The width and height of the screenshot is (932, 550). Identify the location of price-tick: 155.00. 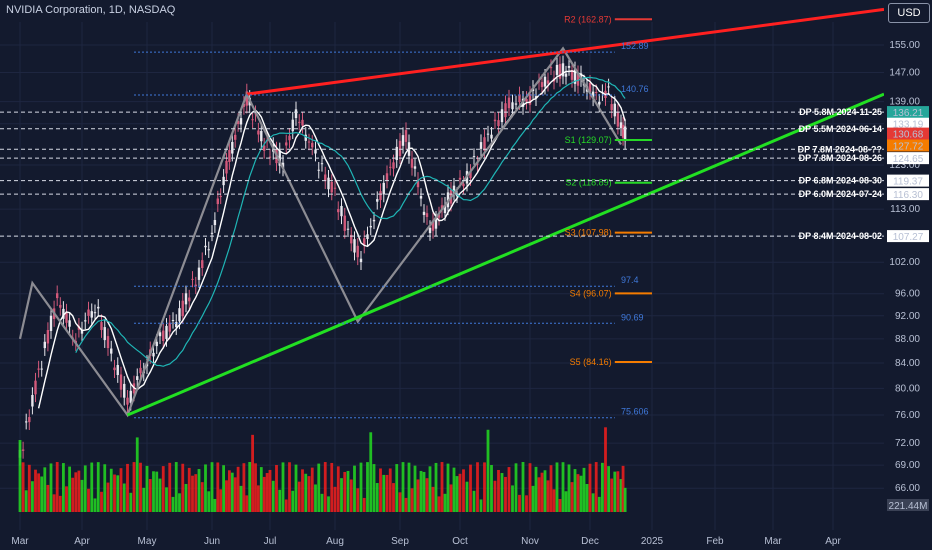
(904, 45).